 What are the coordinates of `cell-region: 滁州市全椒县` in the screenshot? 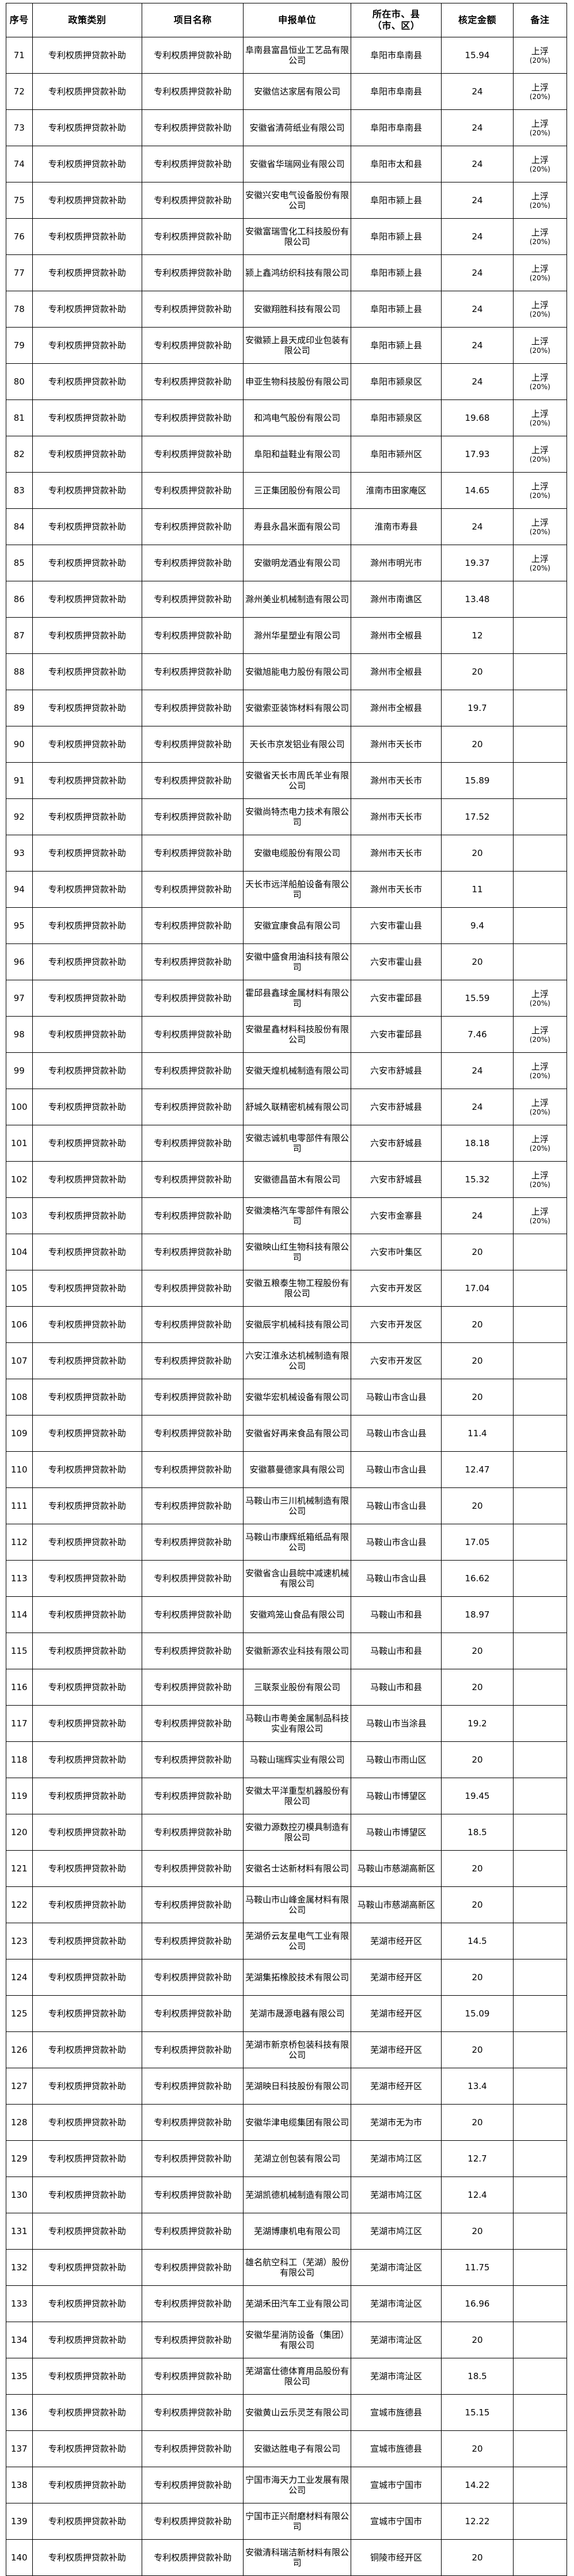 It's located at (396, 672).